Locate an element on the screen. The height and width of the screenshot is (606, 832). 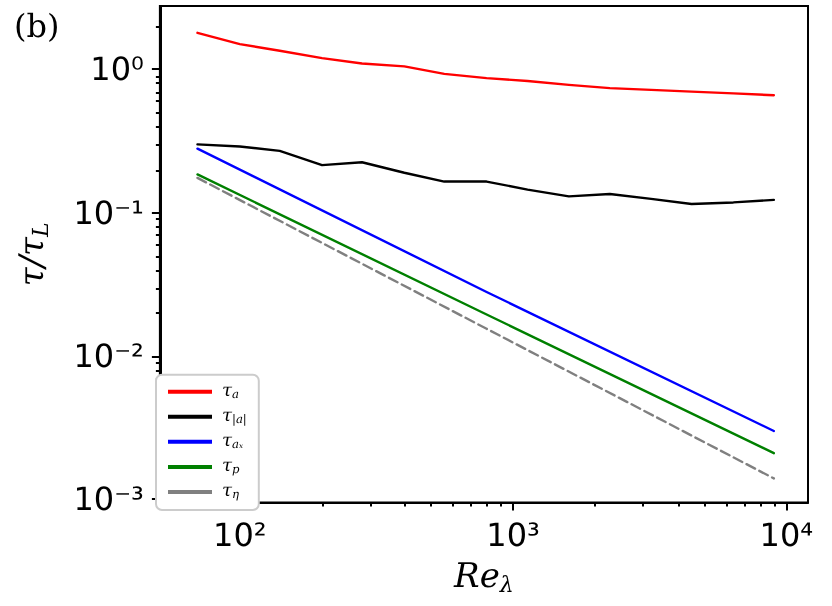
x-axis-title: Reλ is located at coordinates (483, 577).